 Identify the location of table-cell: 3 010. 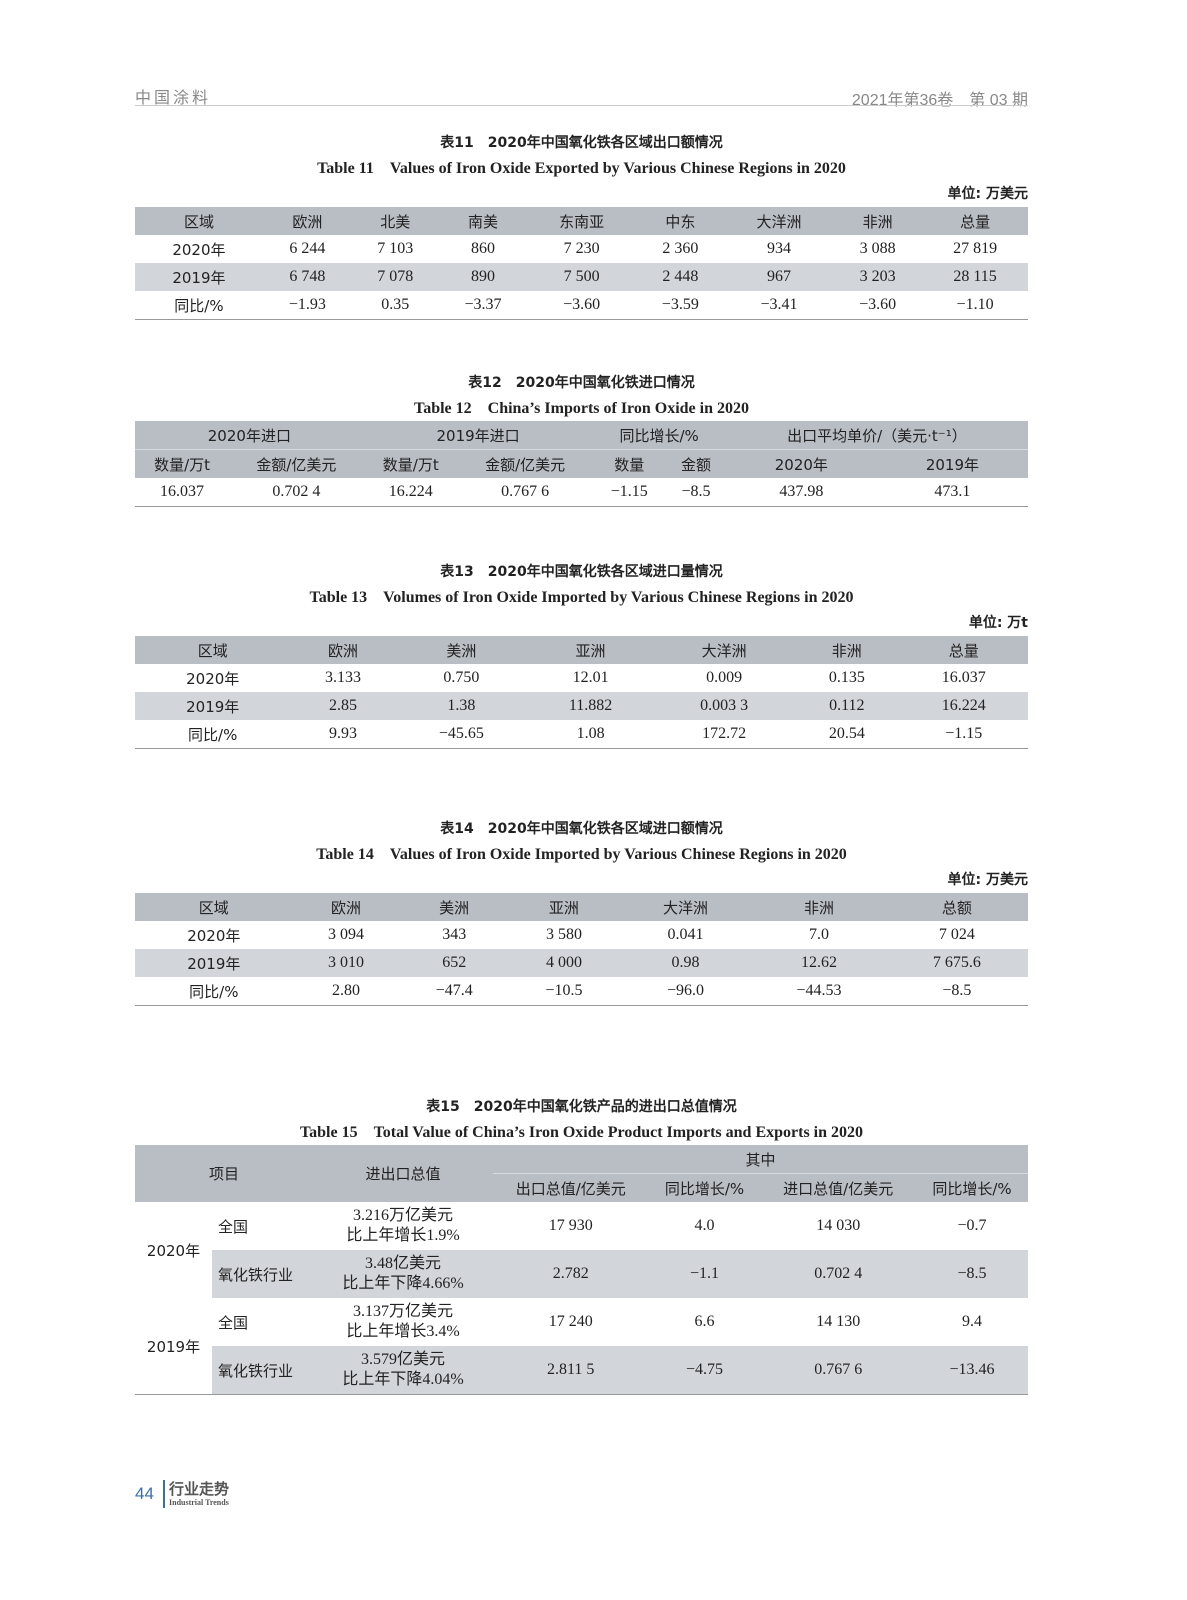
(345, 962).